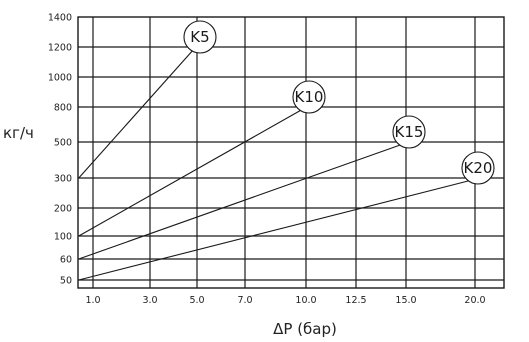 The height and width of the screenshot is (342, 529). What do you see at coordinates (92, 300) in the screenshot?
I see `x-tick-label: 1.0` at bounding box center [92, 300].